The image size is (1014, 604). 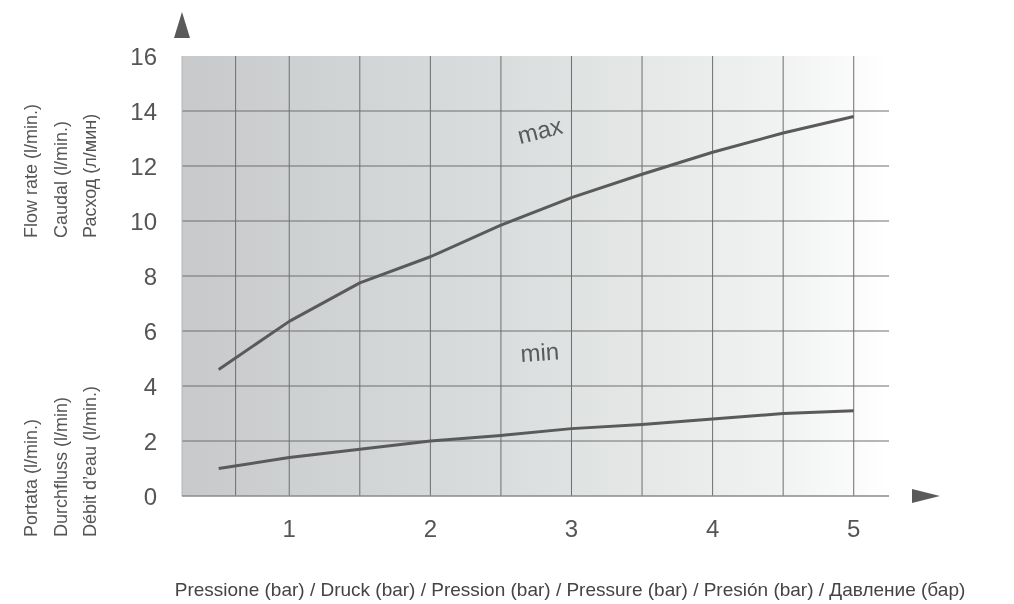 What do you see at coordinates (540, 130) in the screenshot?
I see `text: max` at bounding box center [540, 130].